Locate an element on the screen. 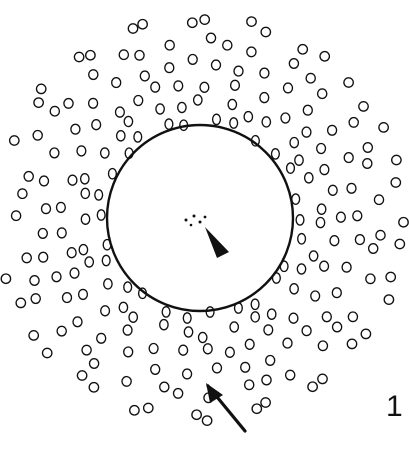 Image resolution: width=409 pixels, height=472 pixels. panel-number: 1 is located at coordinates (394, 406).